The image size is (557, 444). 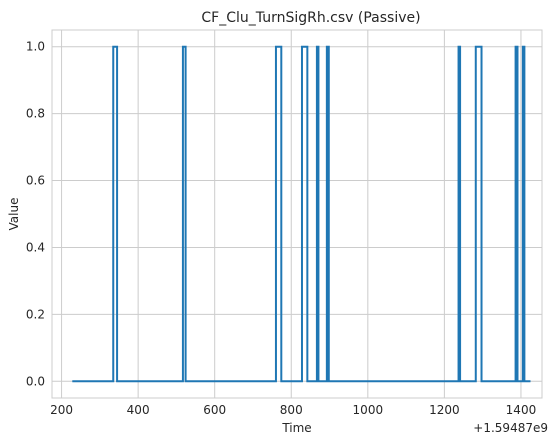 What do you see at coordinates (35, 114) in the screenshot?
I see `y-tick-label: 0.8` at bounding box center [35, 114].